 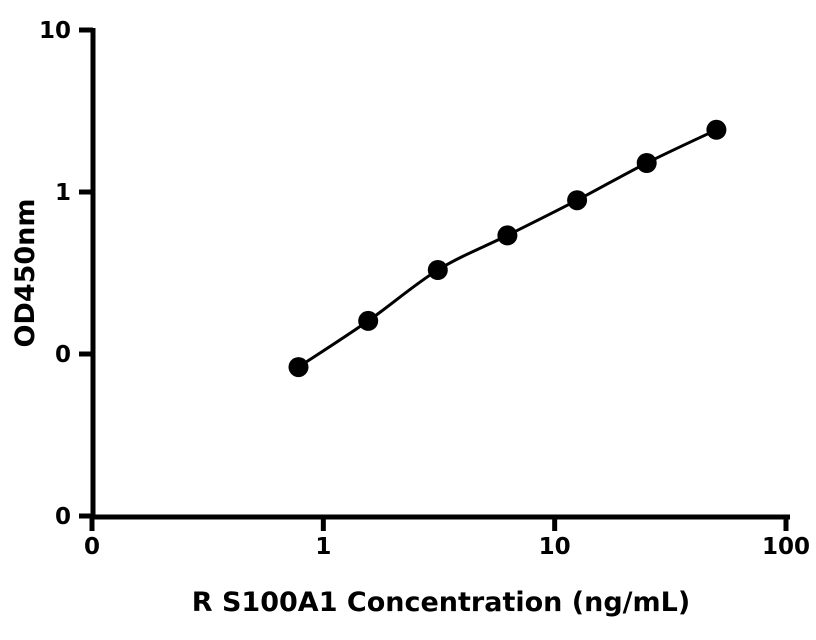 What do you see at coordinates (25, 272) in the screenshot?
I see `y-axis-title: OD450nm` at bounding box center [25, 272].